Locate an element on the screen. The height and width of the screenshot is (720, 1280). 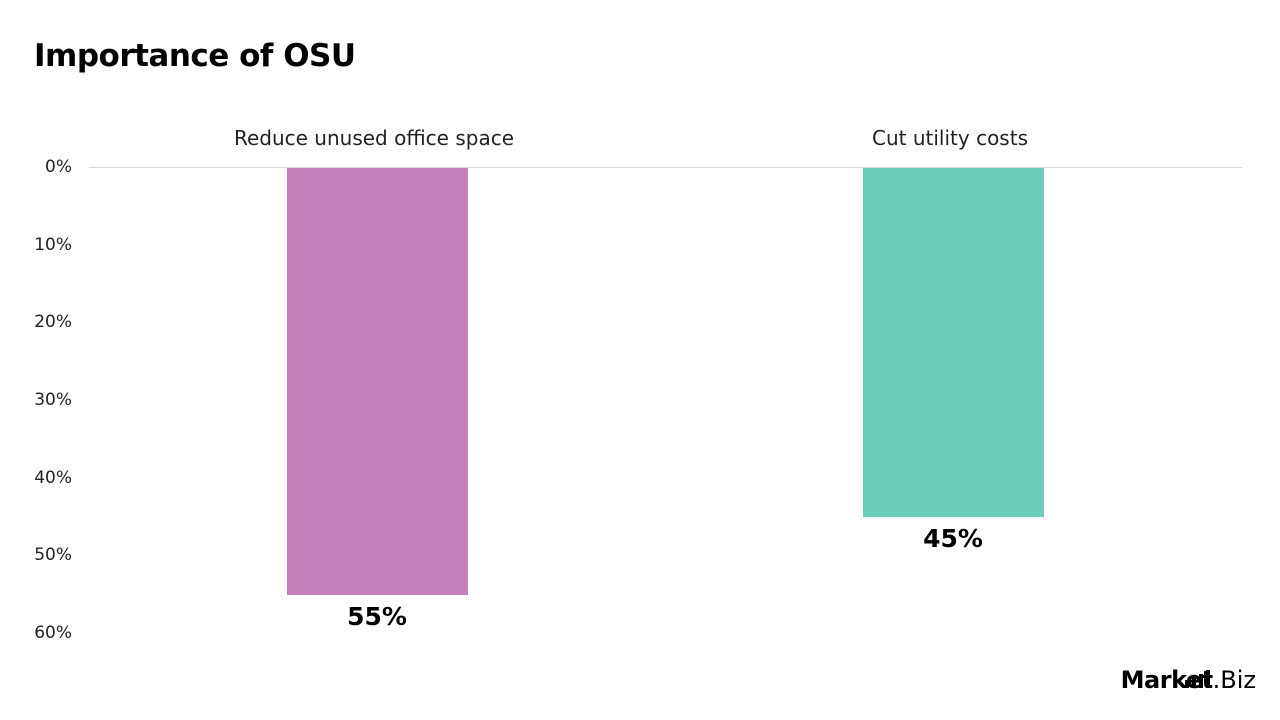
zero-baseline is located at coordinates (665, 167).